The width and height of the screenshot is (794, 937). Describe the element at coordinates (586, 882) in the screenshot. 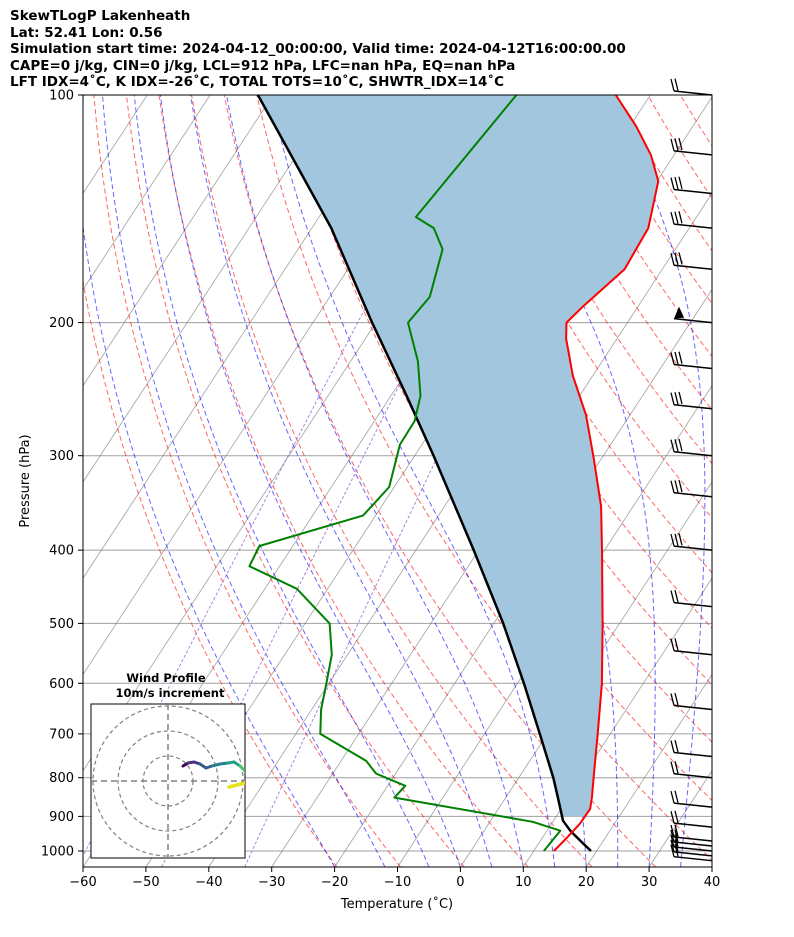

I see `x-tick-label: 20` at that location.